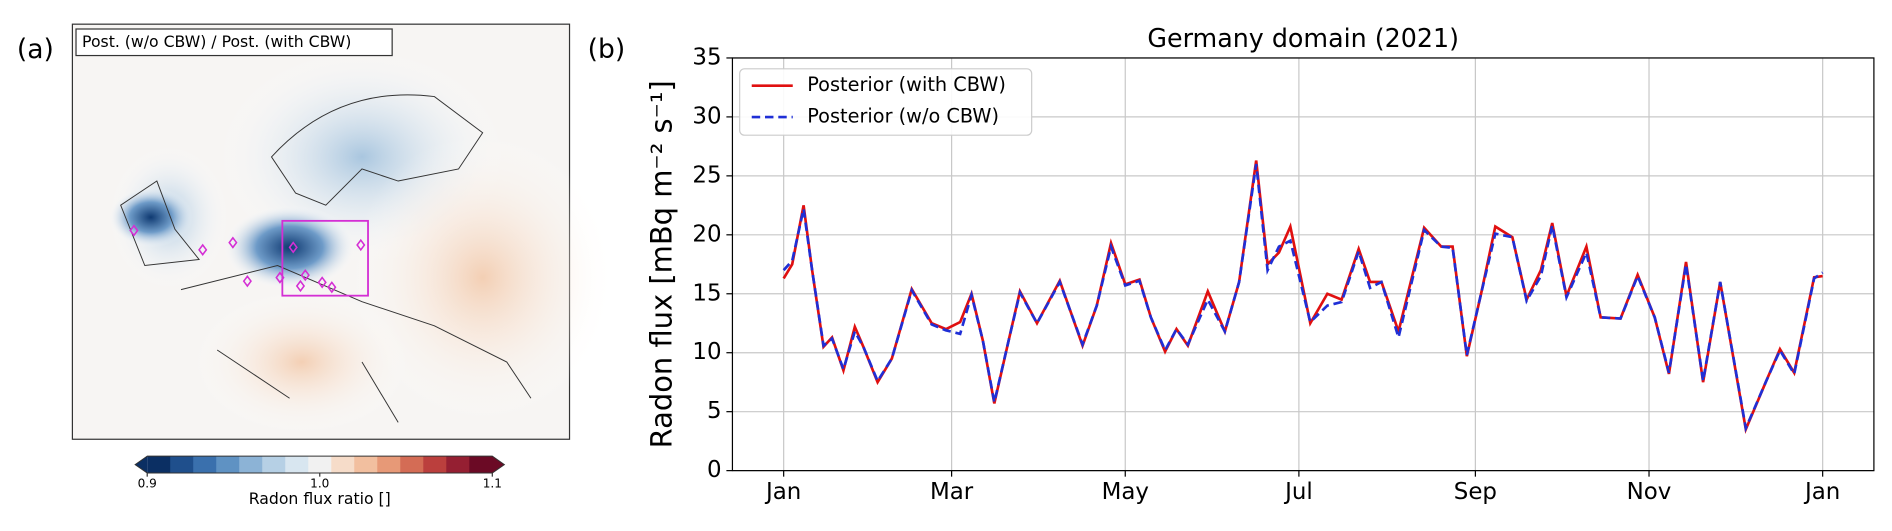  What do you see at coordinates (886, 102) in the screenshot?
I see `legend-box` at bounding box center [886, 102].